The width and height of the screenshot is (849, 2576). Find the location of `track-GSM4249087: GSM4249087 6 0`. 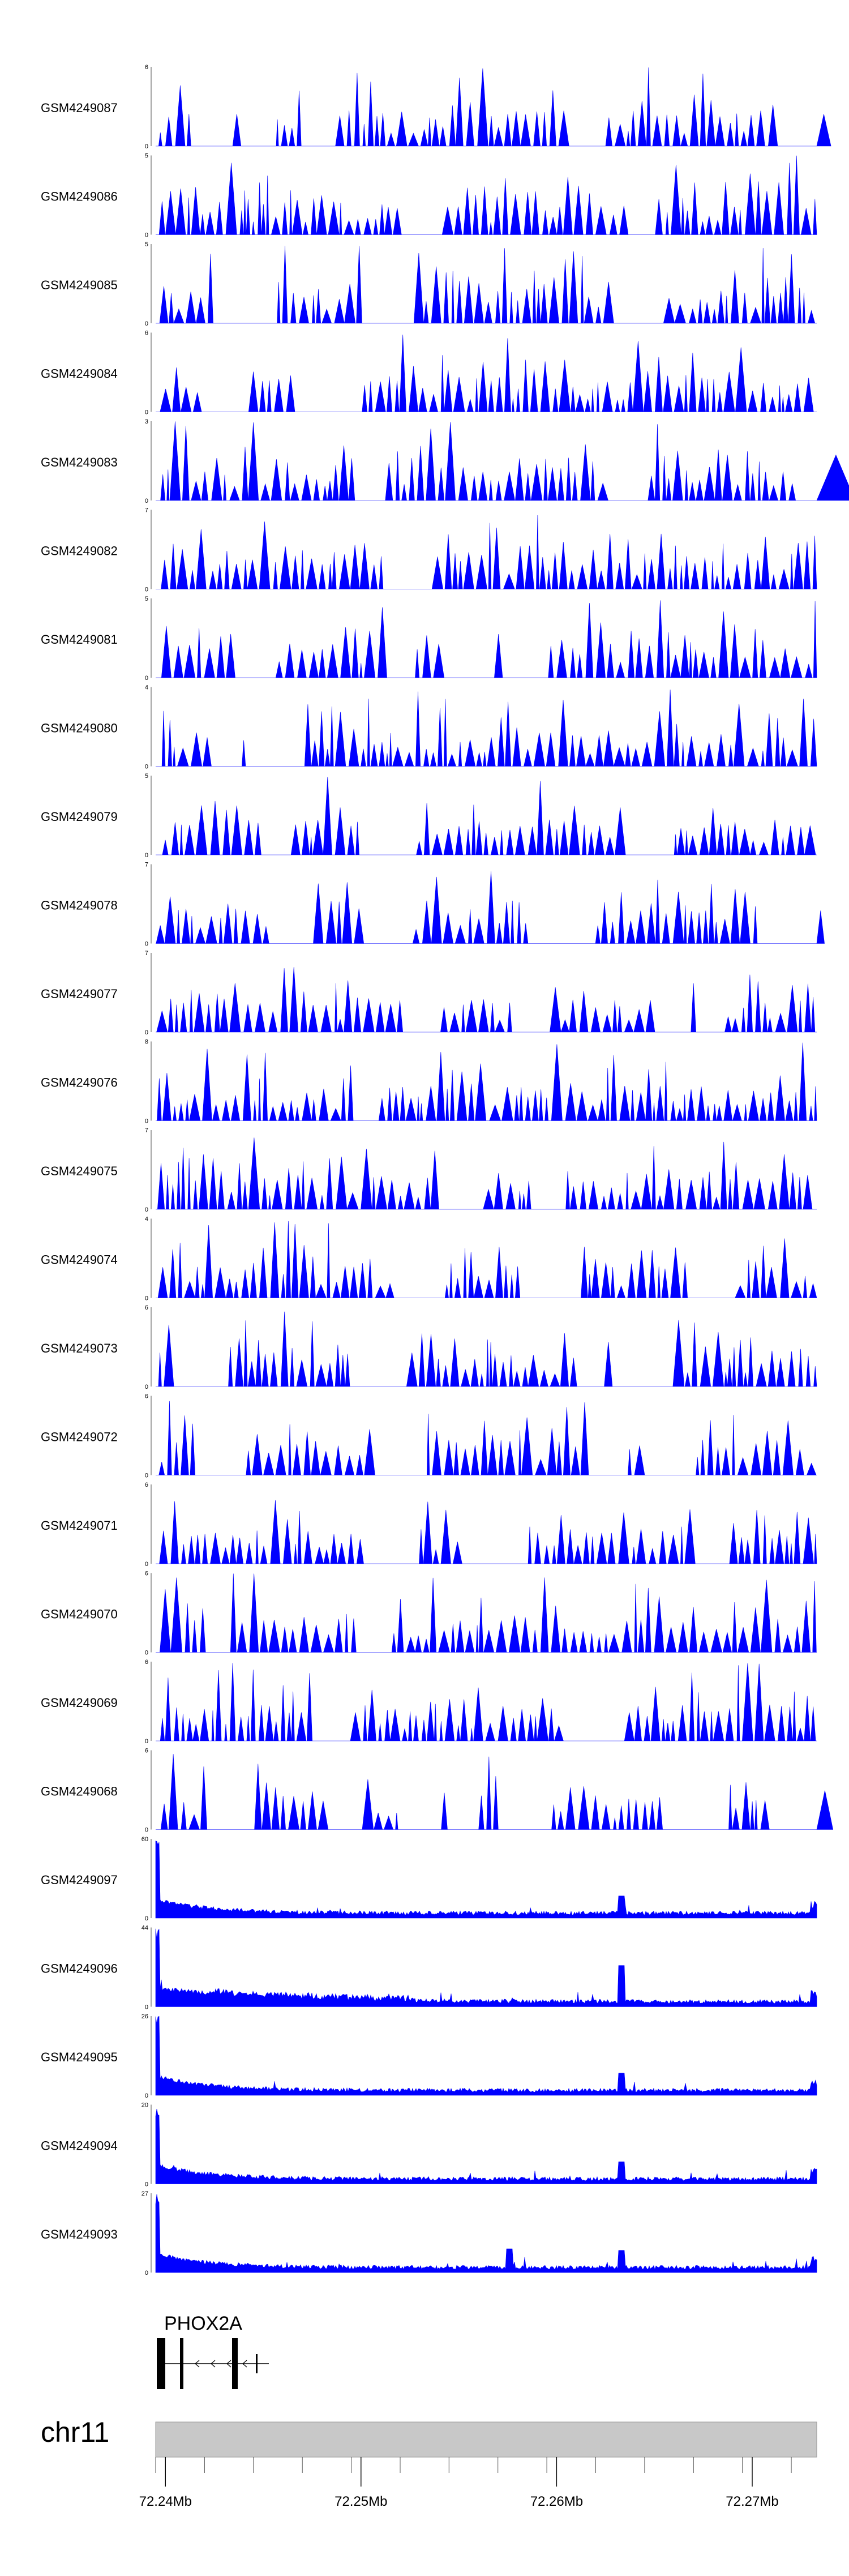

track-GSM4249087: GSM4249087 6 0 is located at coordinates (436, 107).